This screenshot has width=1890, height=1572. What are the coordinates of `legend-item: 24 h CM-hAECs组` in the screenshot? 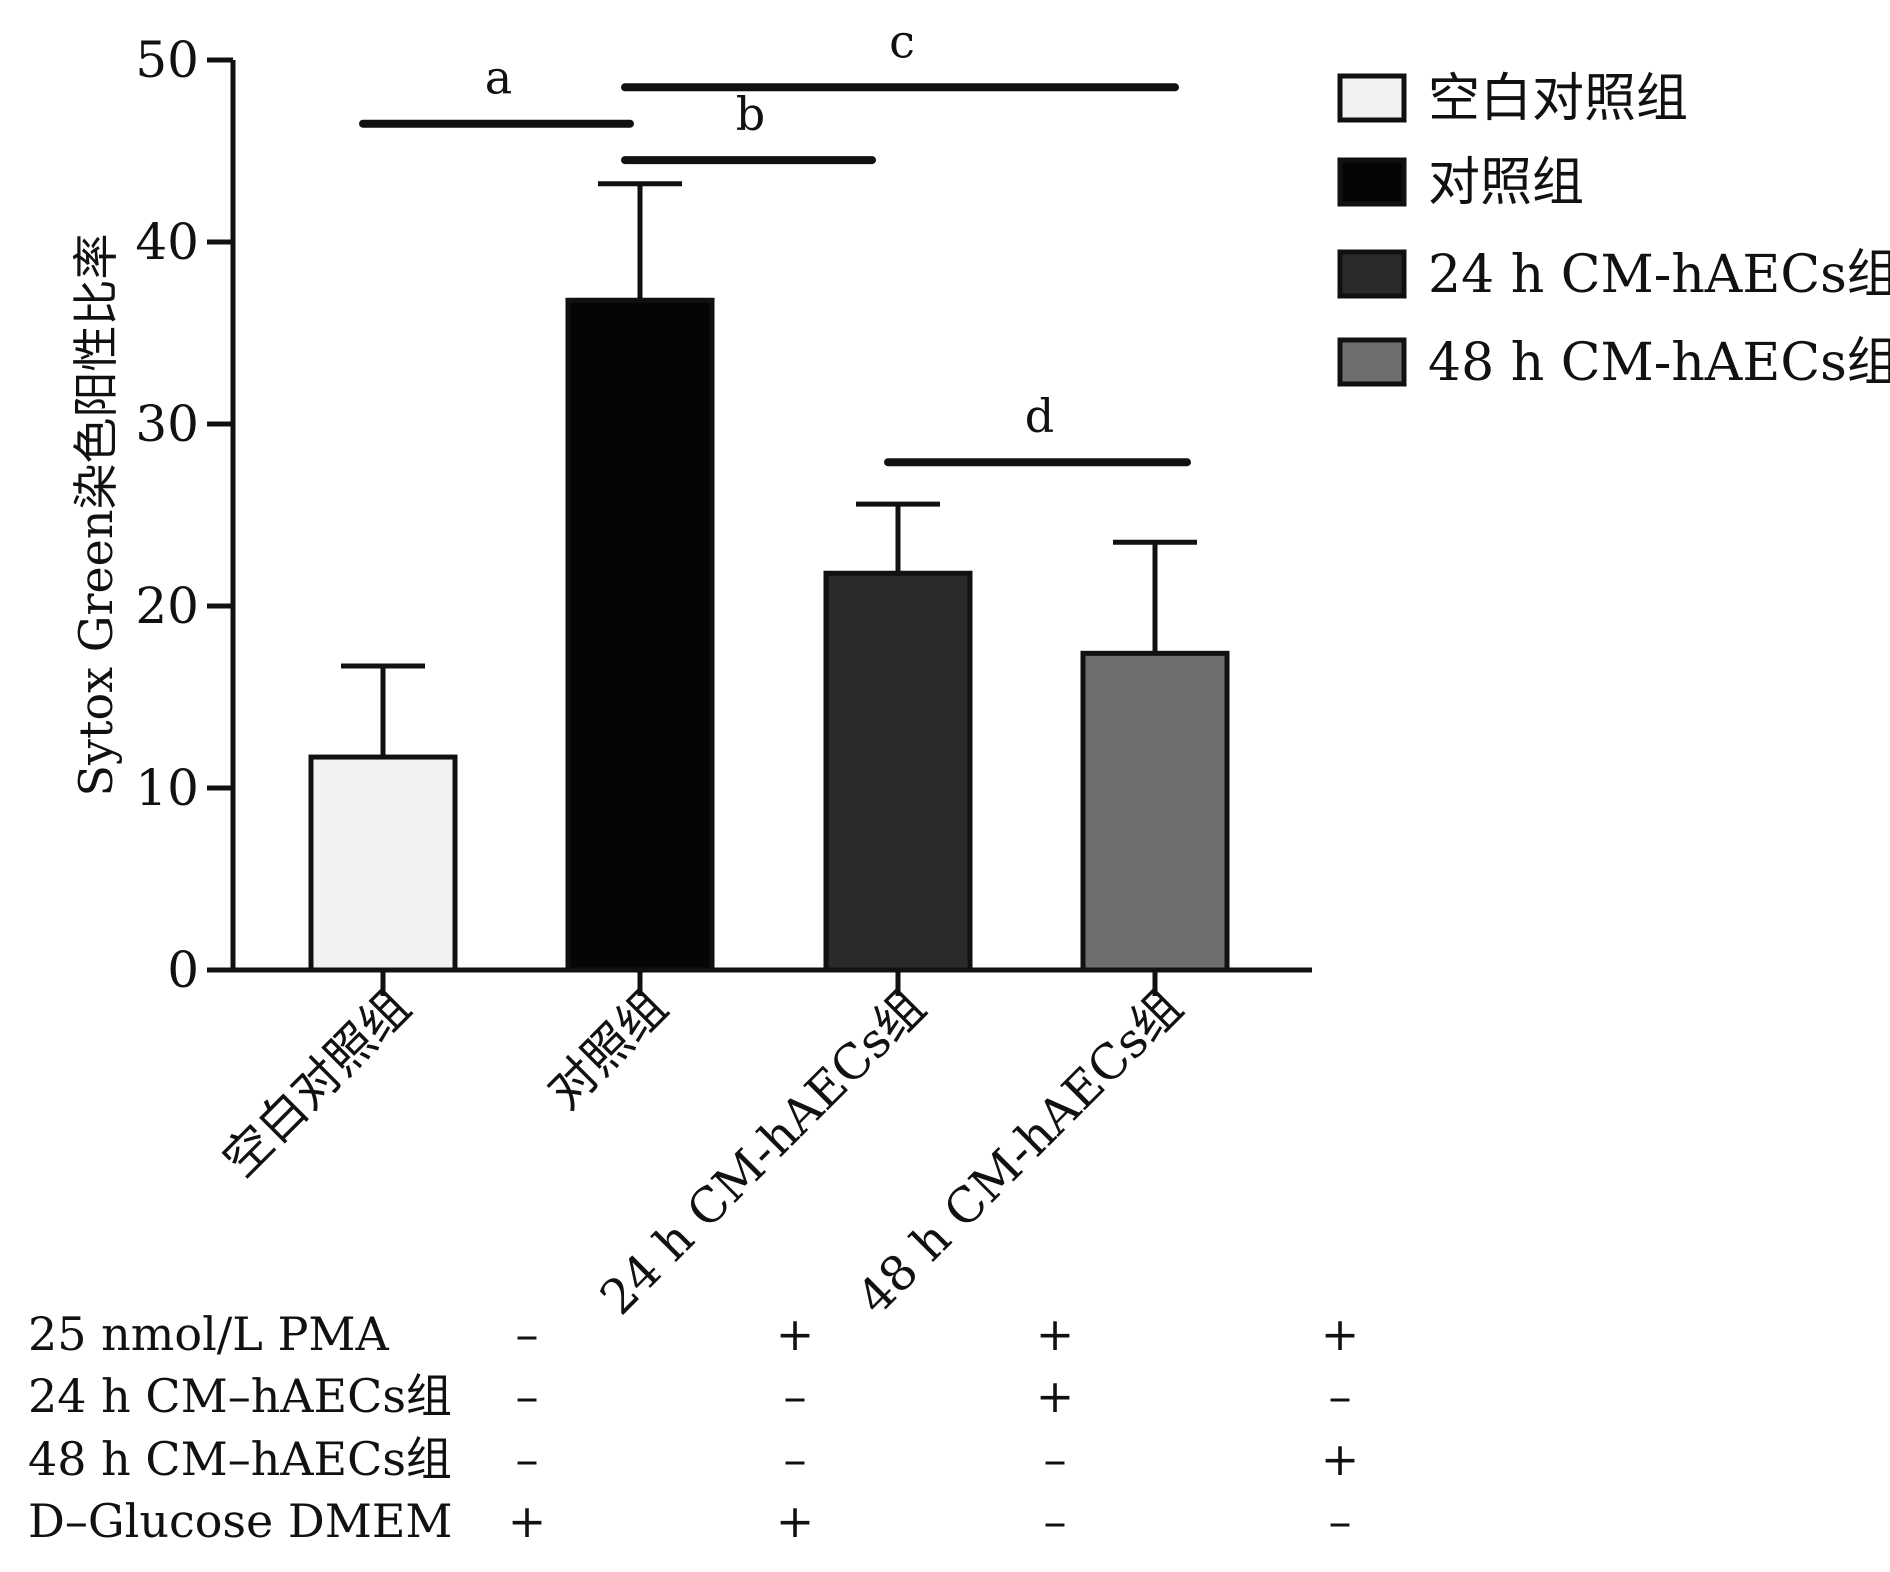 It's located at (1613, 275).